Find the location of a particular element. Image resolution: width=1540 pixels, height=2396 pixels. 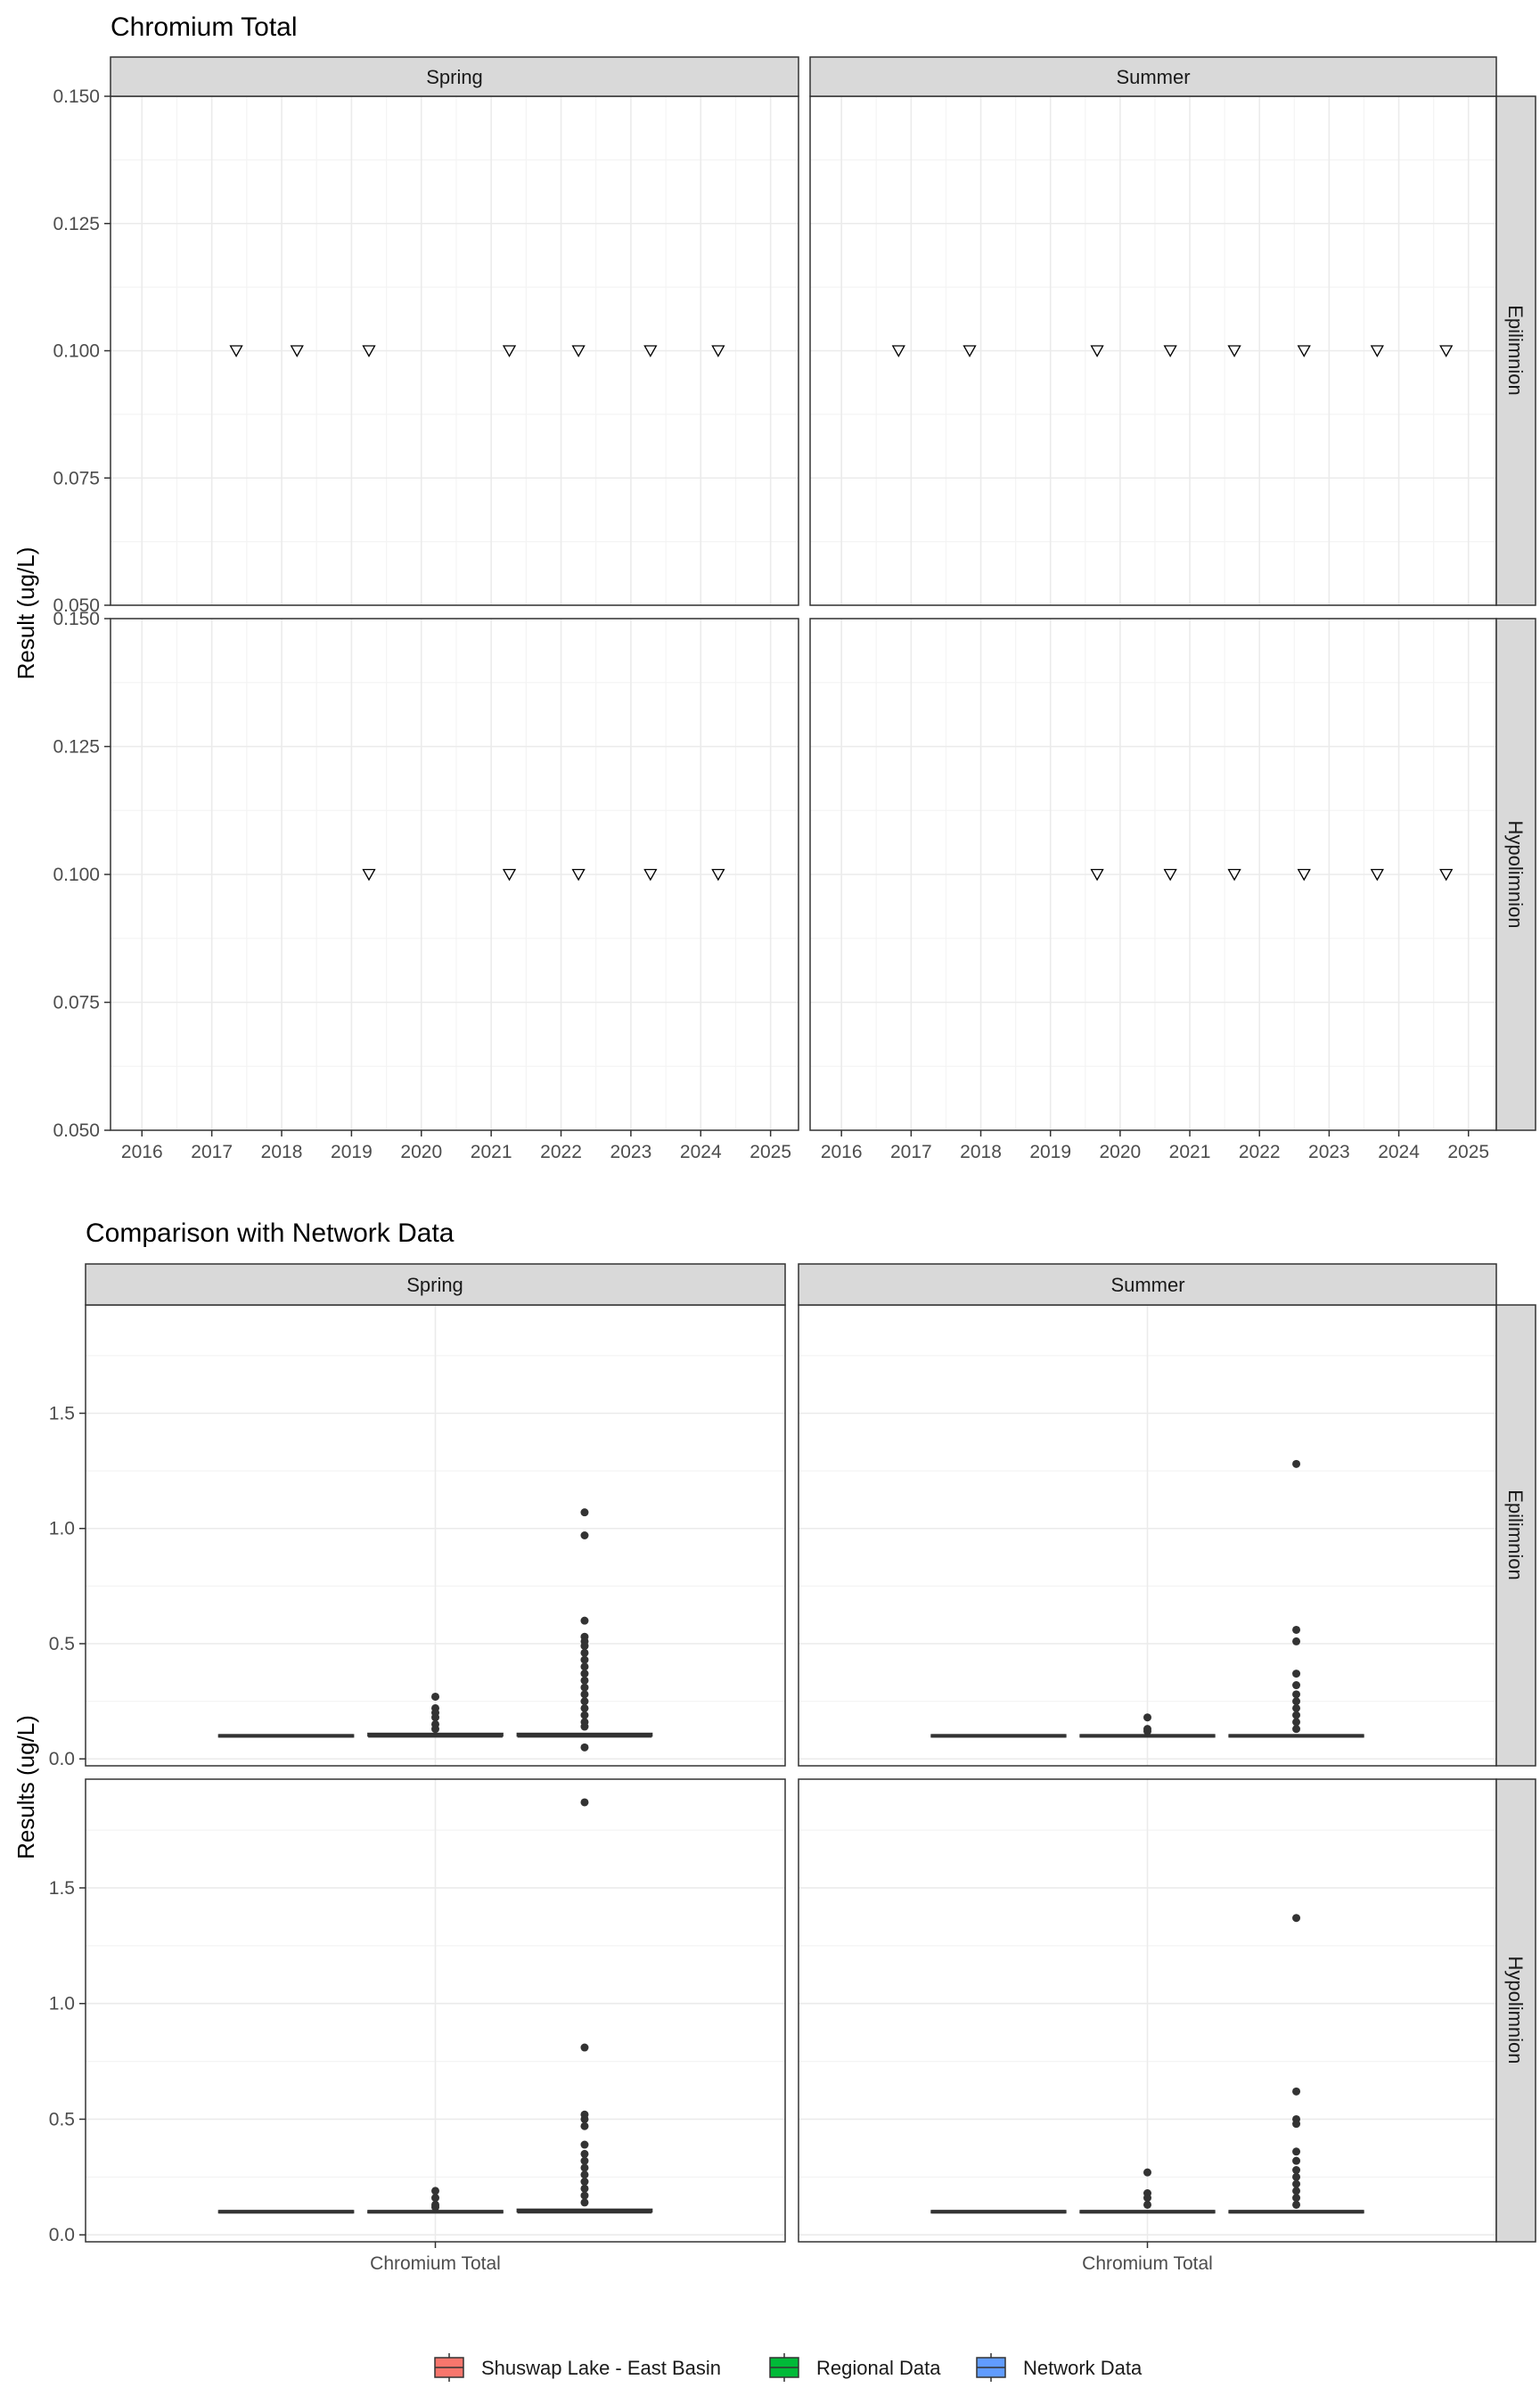

chart2-strip-spring: Spring is located at coordinates (435, 1284).